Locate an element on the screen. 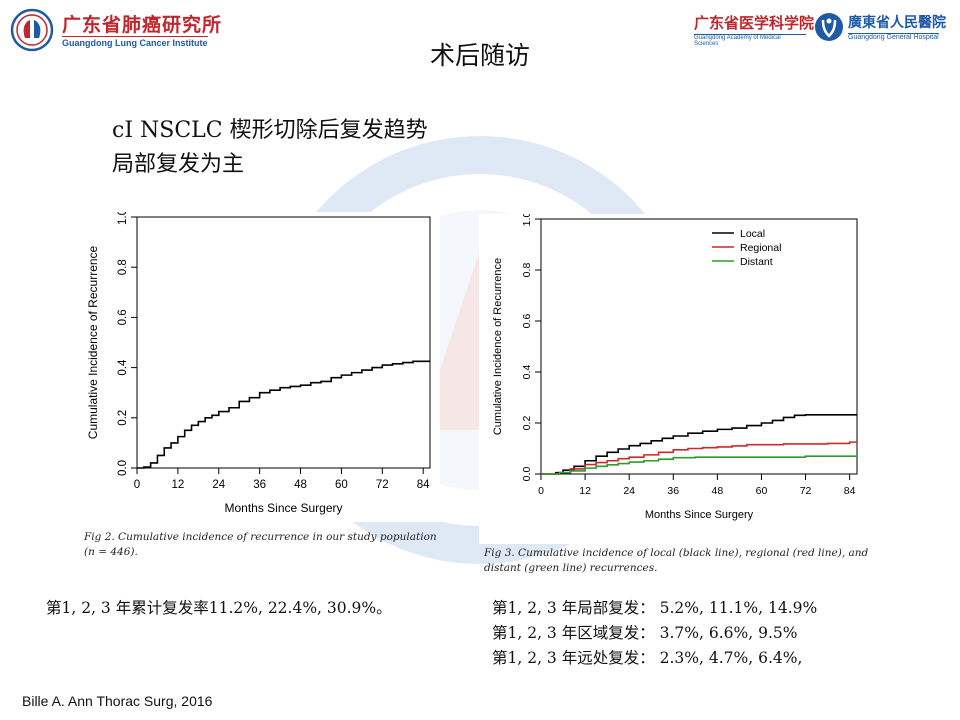  chart1-ytick-label: 0.8 is located at coordinates (123, 267).